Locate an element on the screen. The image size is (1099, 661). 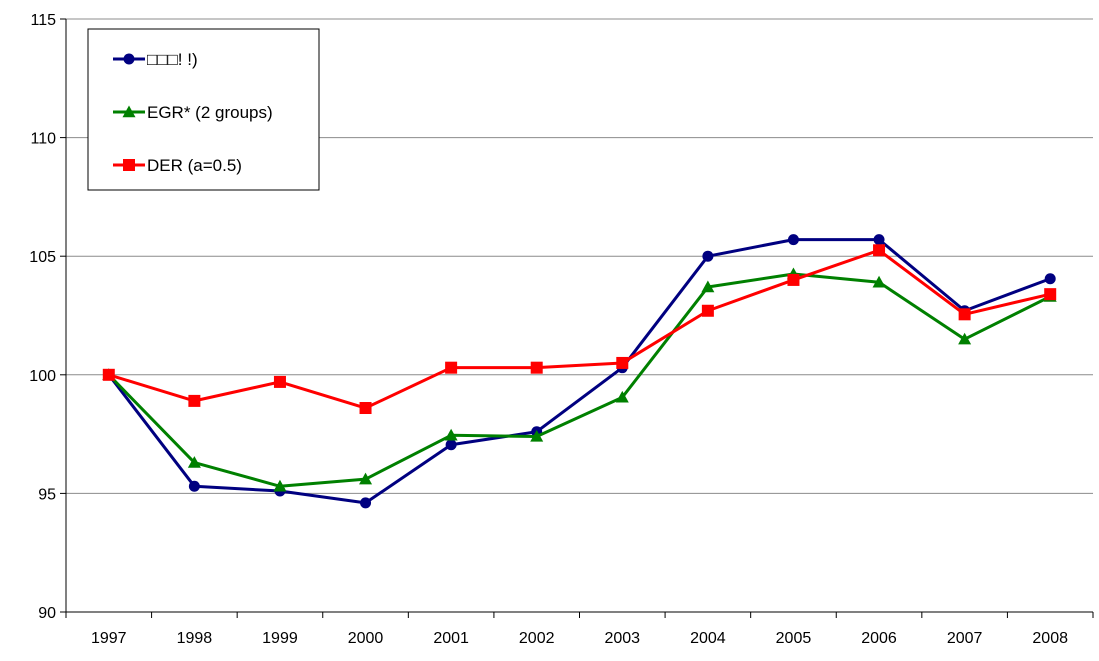
y-tick-label: 100 is located at coordinates (42, 376).